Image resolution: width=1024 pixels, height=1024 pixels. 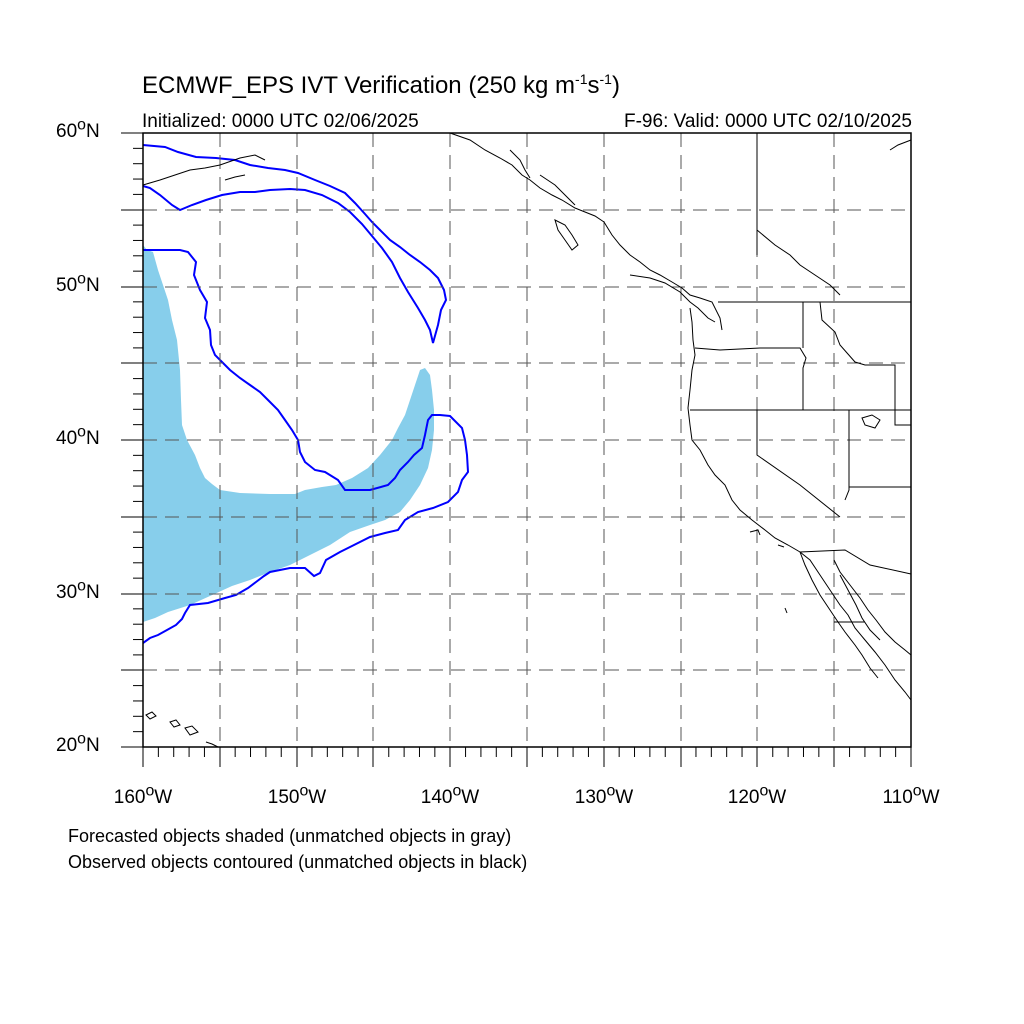 I want to click on forecast-object-shaded, so click(x=288, y=433).